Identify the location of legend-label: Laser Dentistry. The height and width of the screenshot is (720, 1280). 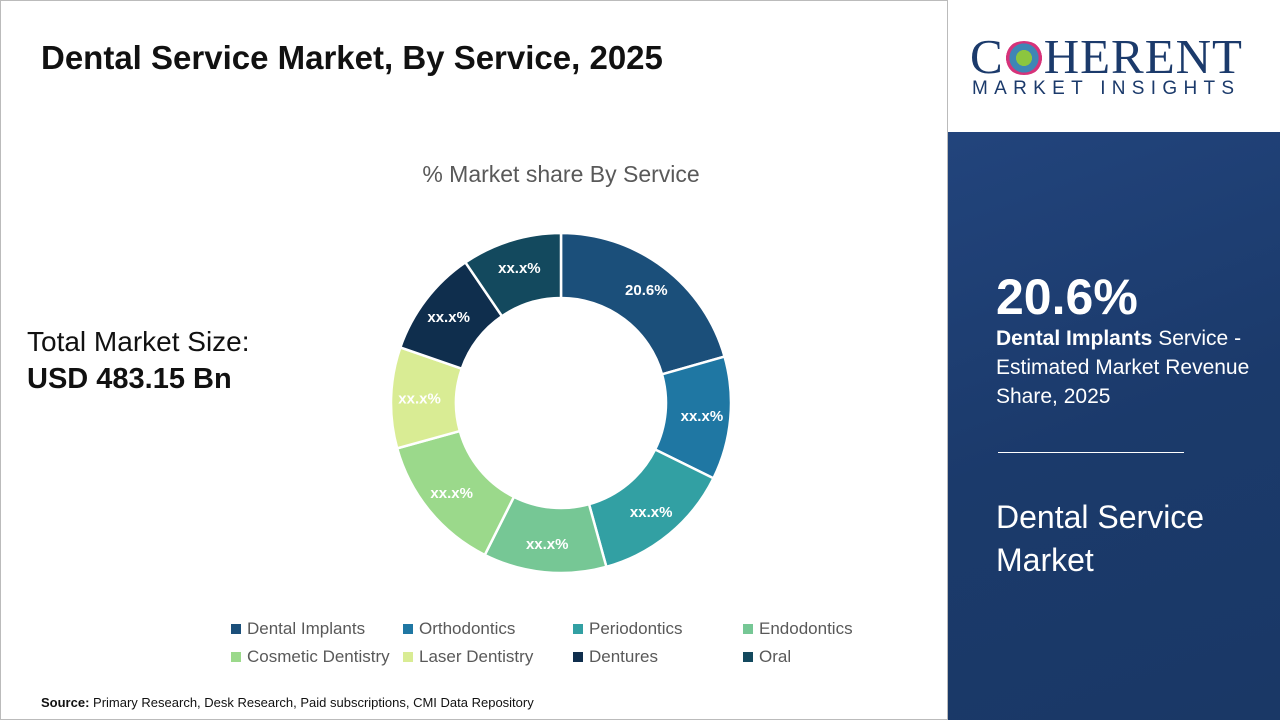
(476, 656).